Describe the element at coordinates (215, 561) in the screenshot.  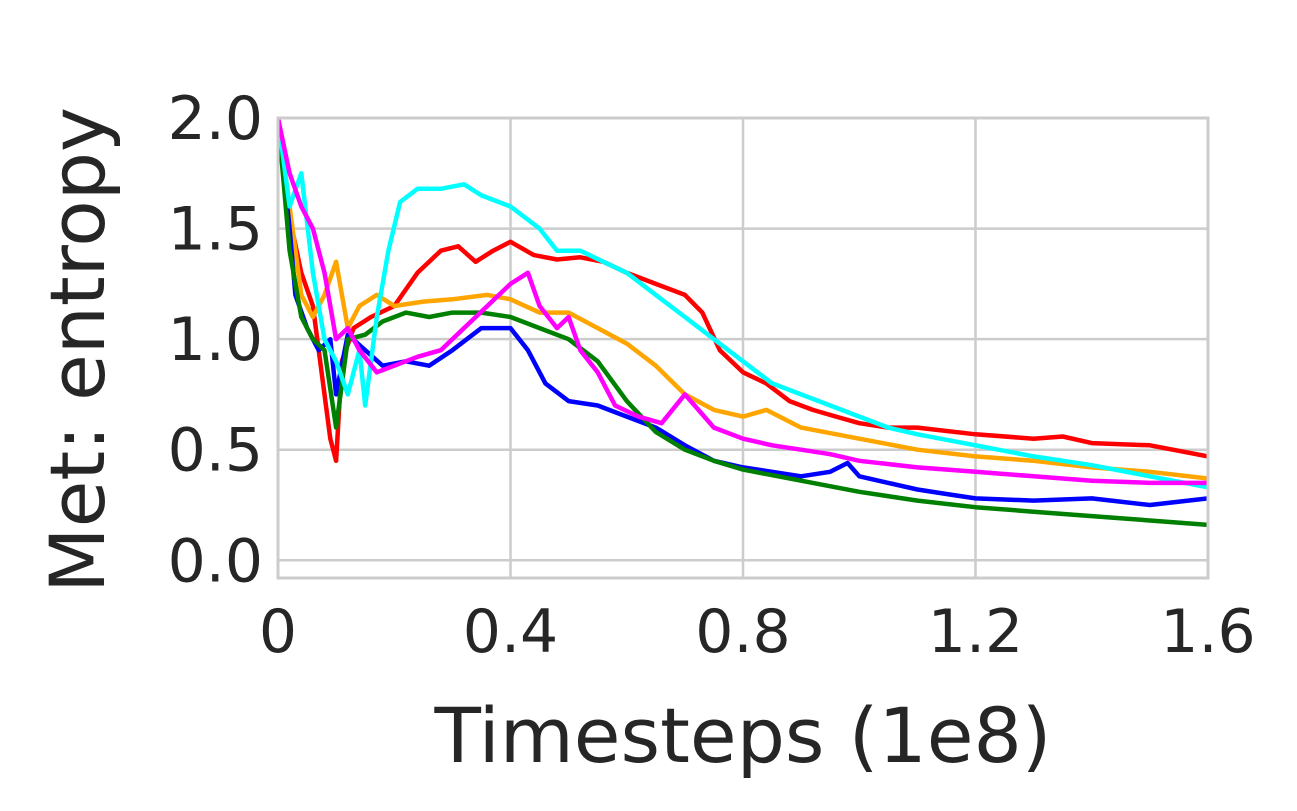
I see `y-tick-label: 0.0` at that location.